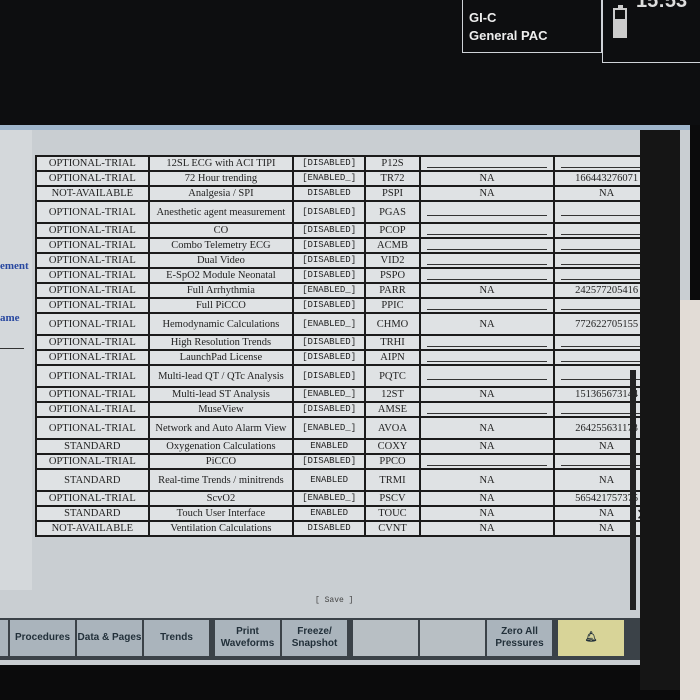 The height and width of the screenshot is (700, 700). What do you see at coordinates (329, 513) in the screenshot?
I see `cell-status: ENABLED` at bounding box center [329, 513].